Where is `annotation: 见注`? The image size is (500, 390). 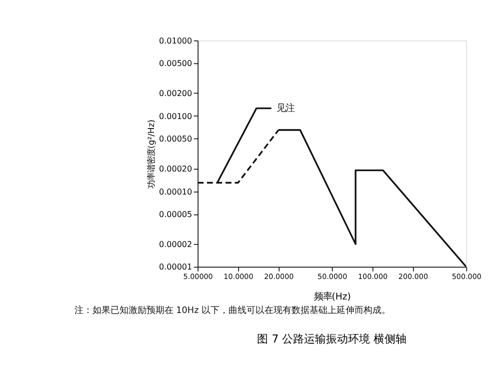
annotation: 见注 is located at coordinates (285, 108).